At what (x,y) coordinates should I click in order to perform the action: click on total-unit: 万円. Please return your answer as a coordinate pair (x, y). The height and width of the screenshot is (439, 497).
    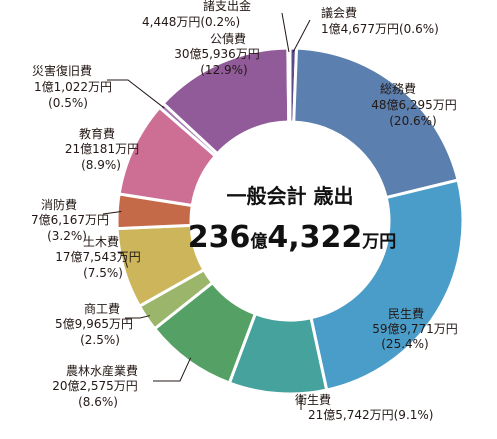
    Looking at the image, I should click on (378, 242).